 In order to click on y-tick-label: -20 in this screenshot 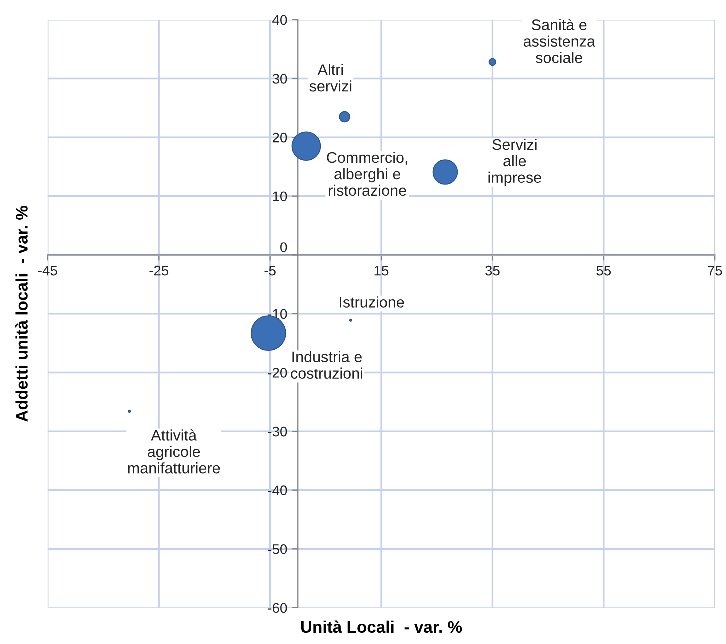, I will do `click(278, 373)`.